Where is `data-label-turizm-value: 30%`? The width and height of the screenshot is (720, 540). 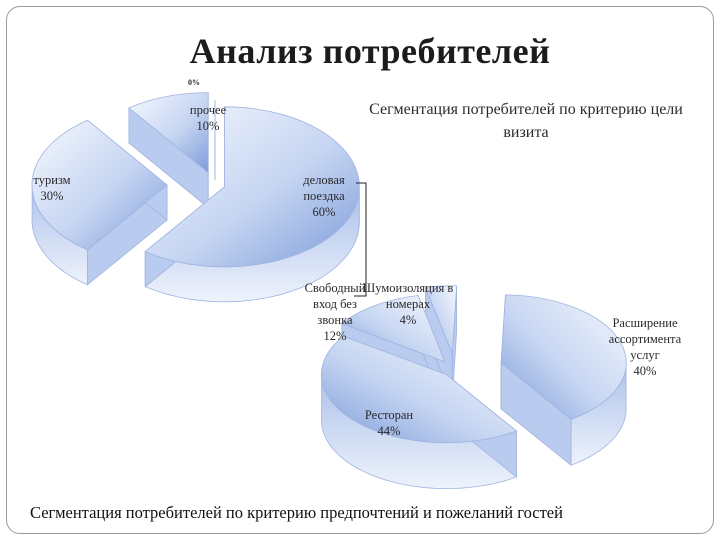
data-label-turizm-value: 30% is located at coordinates (52, 196).